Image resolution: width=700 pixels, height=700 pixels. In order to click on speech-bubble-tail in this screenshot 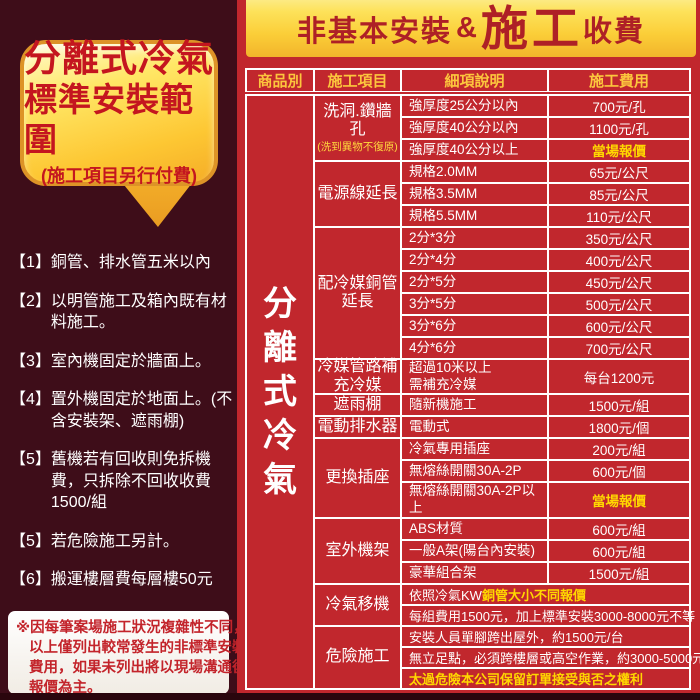, I will do `click(157, 205)`.